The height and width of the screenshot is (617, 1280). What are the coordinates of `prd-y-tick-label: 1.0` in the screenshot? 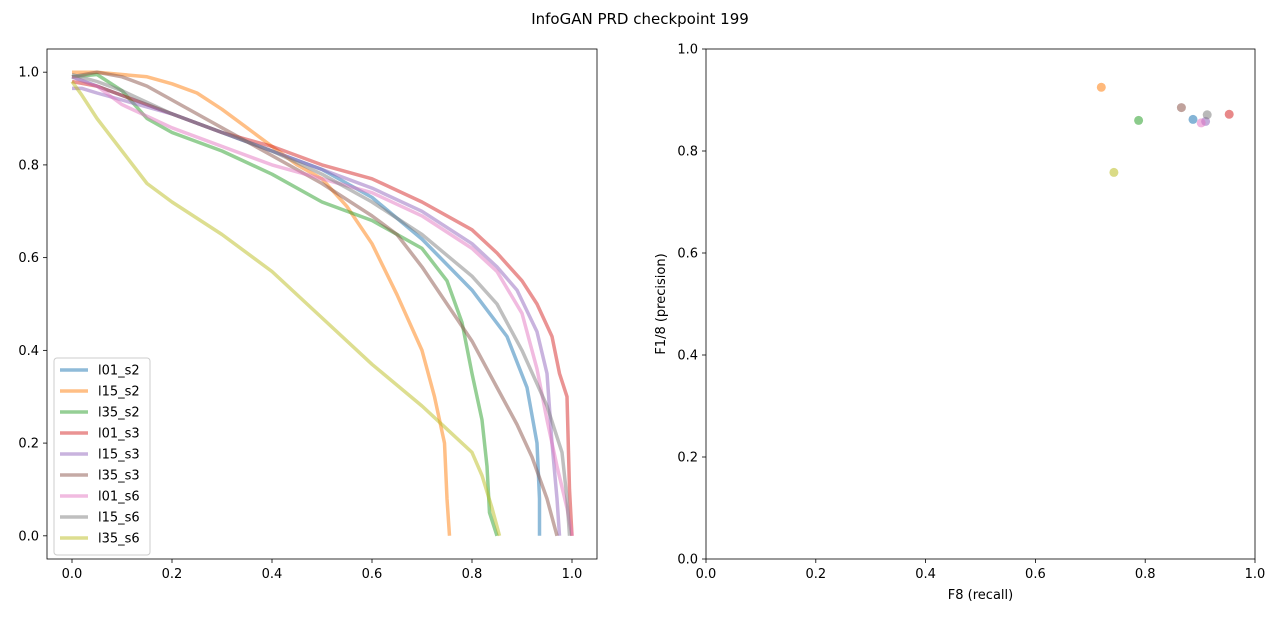 It's located at (28, 73).